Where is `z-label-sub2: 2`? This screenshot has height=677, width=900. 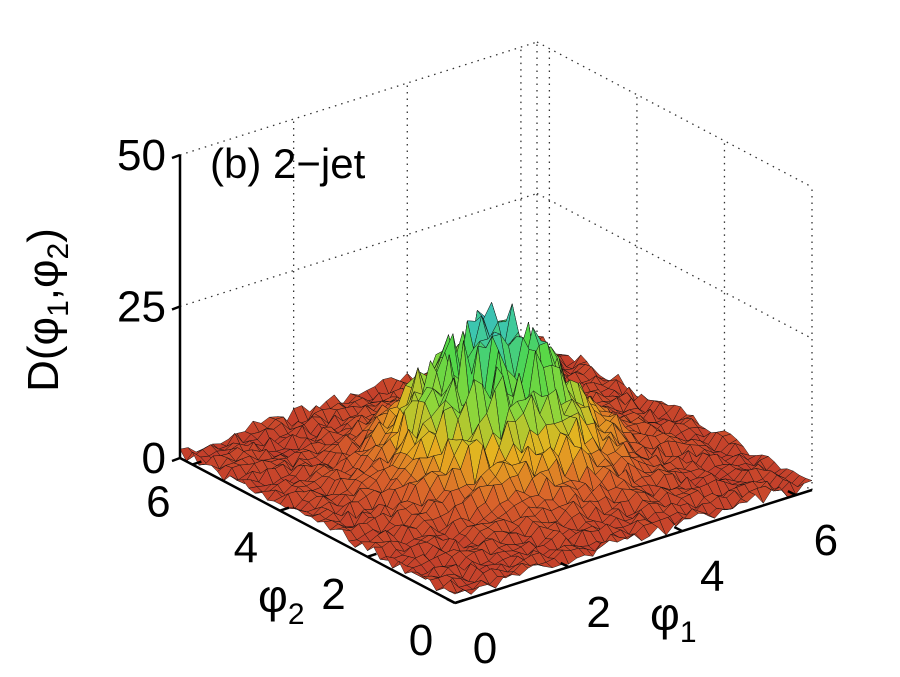
z-label-sub2: 2 is located at coordinates (58, 251).